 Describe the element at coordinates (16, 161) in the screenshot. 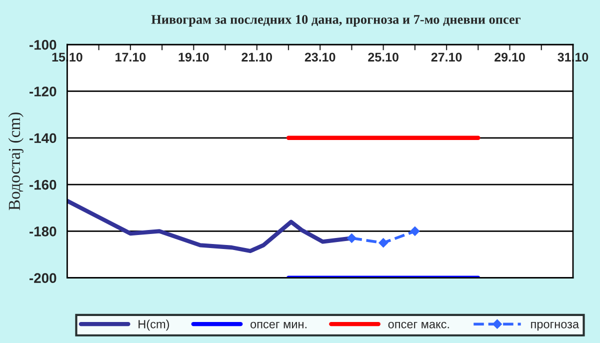

I see `y-axis-title: Водостај (cm)` at that location.